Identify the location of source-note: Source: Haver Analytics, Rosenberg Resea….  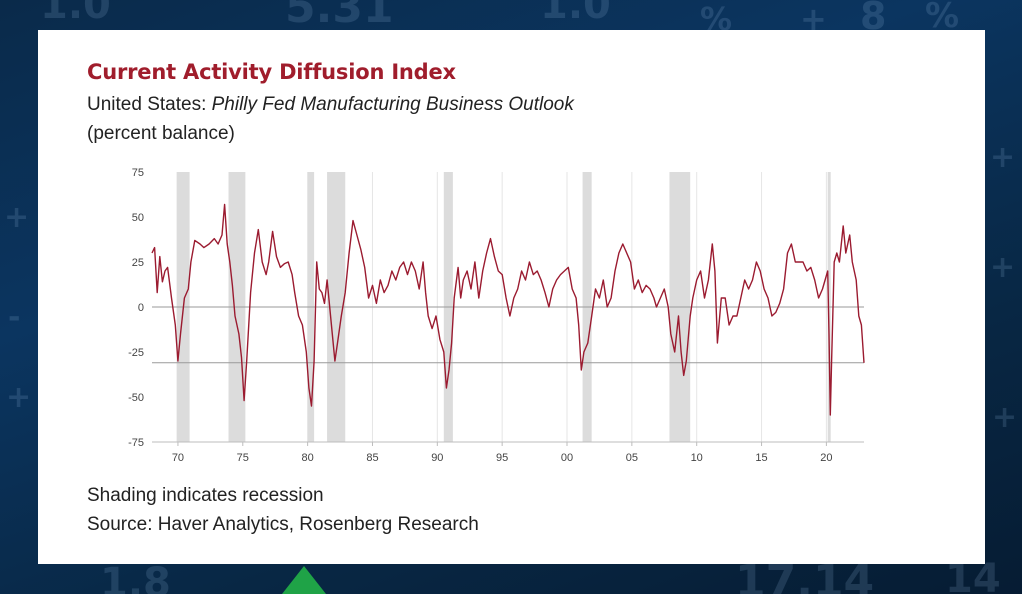
(283, 524).